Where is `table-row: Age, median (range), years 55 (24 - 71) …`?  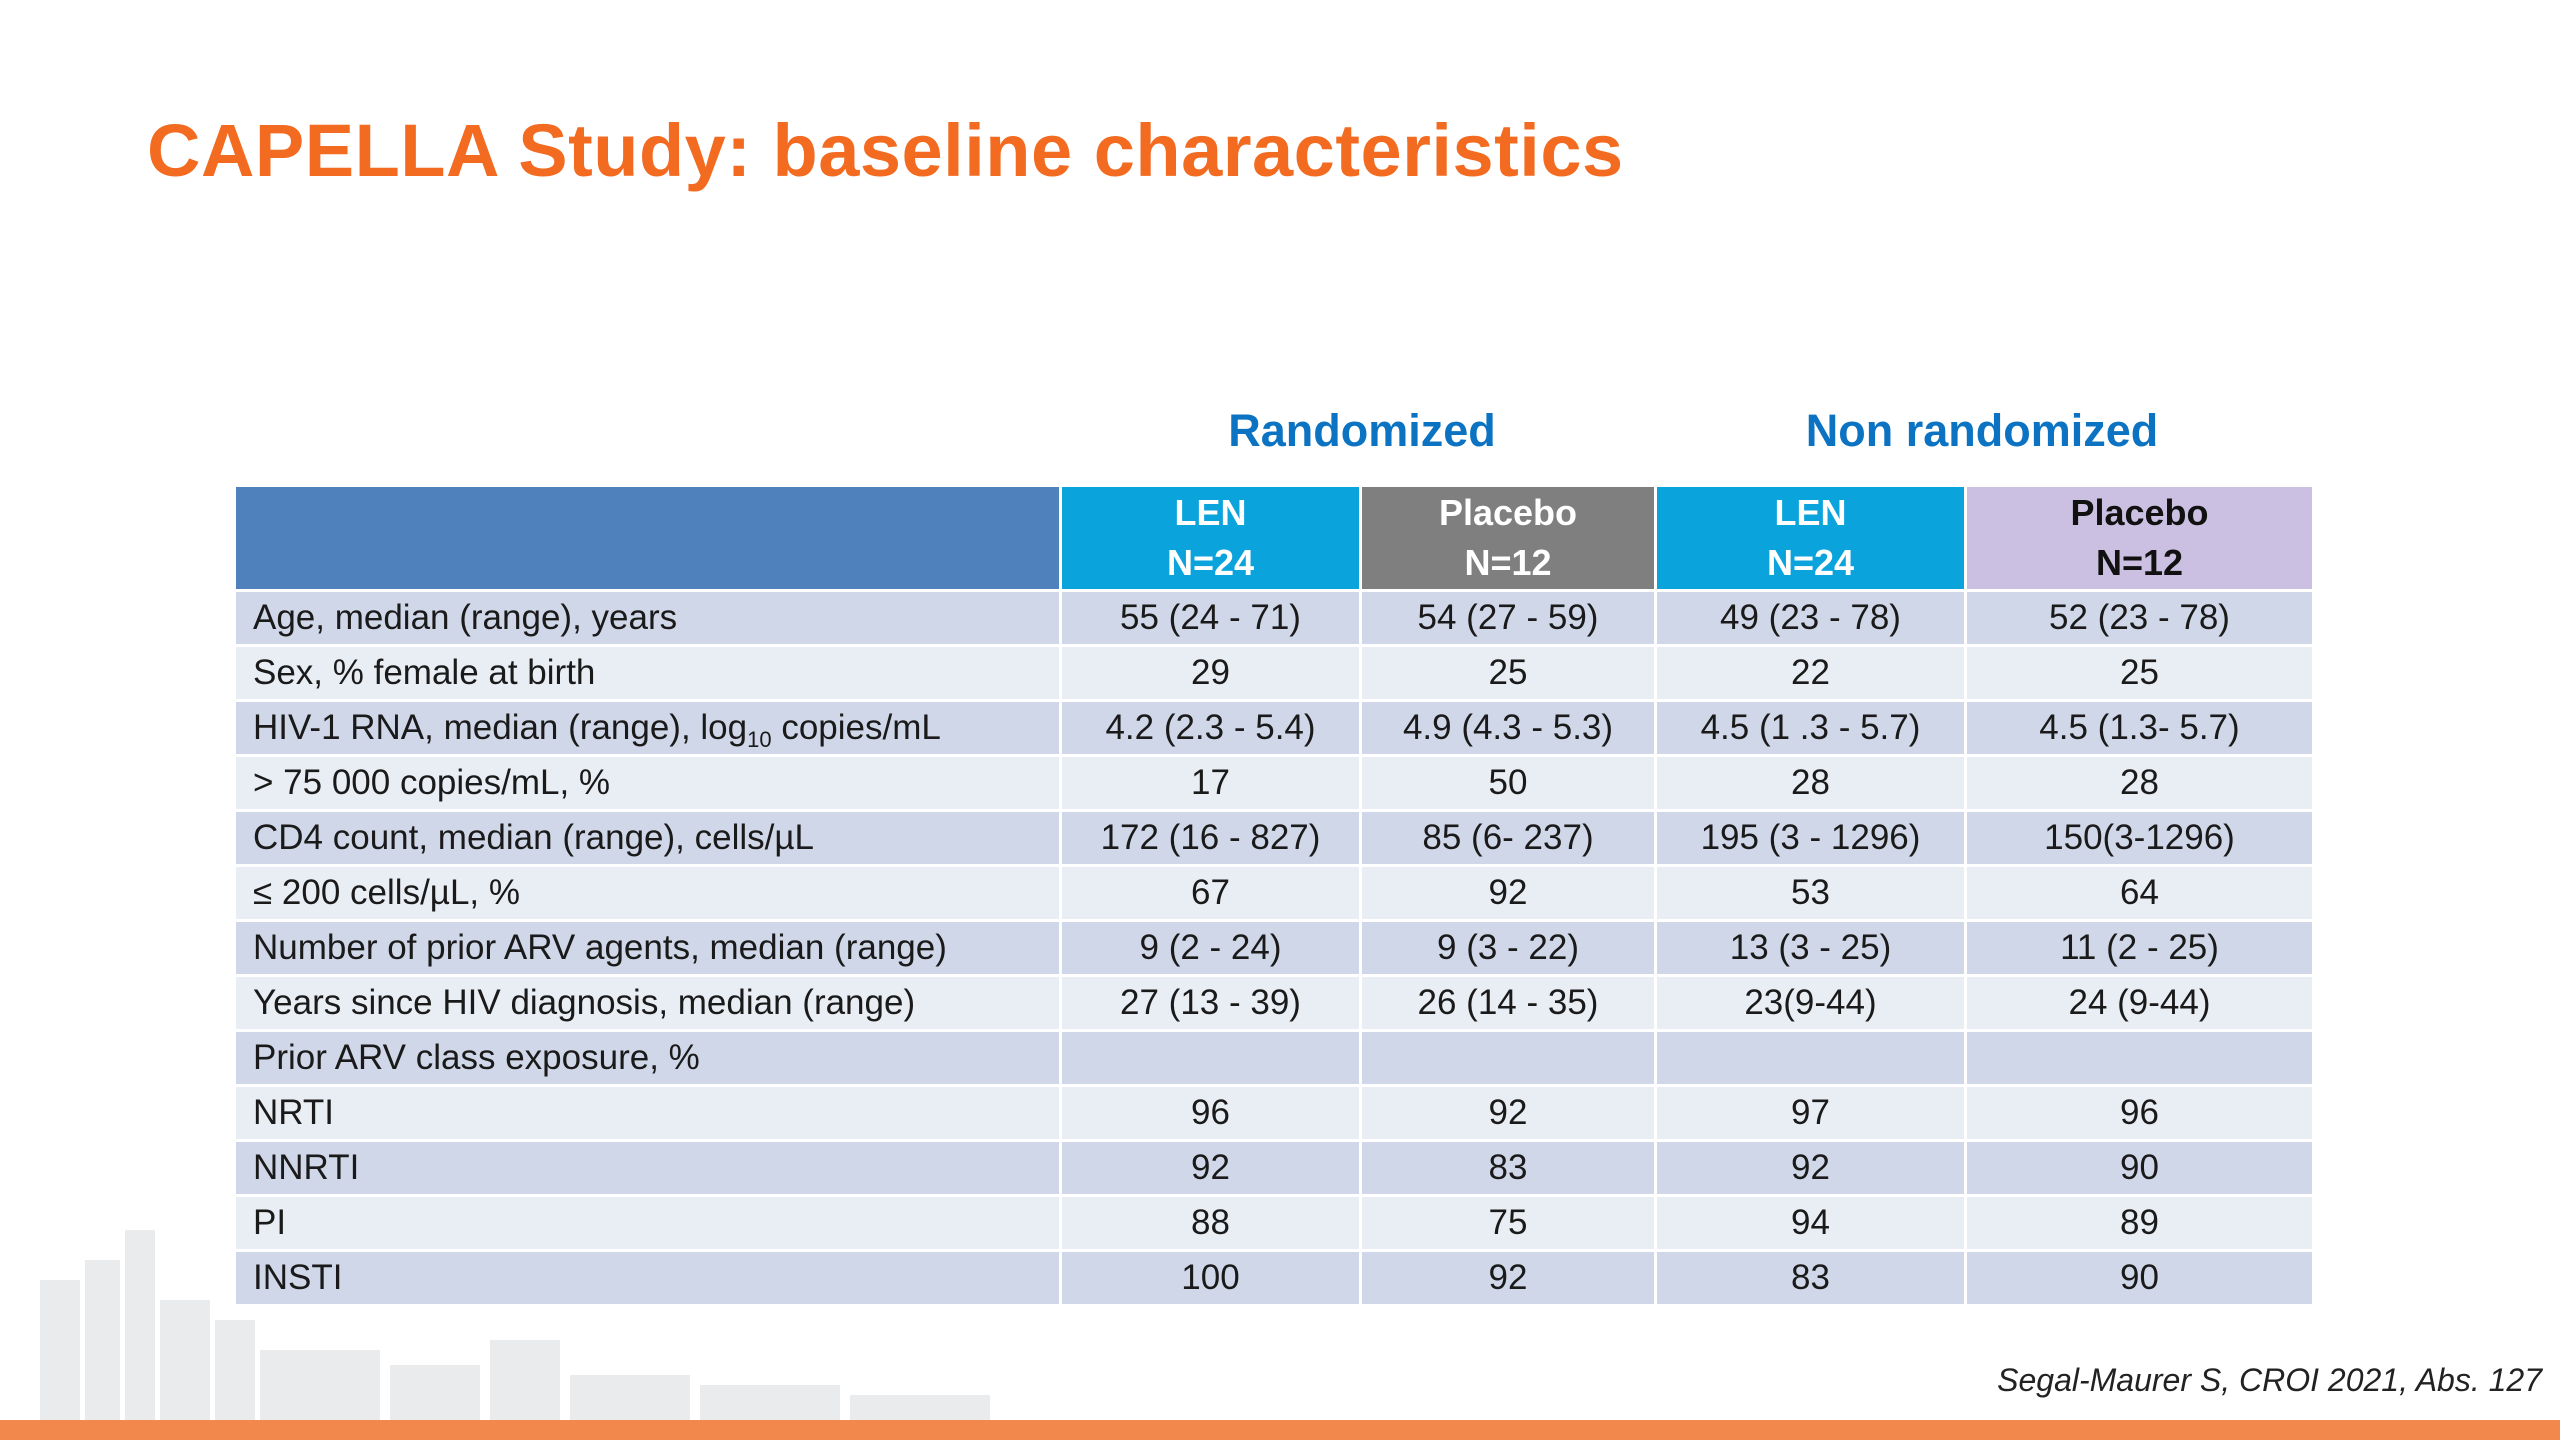
table-row: Age, median (range), years 55 (24 - 71) … is located at coordinates (1274, 618).